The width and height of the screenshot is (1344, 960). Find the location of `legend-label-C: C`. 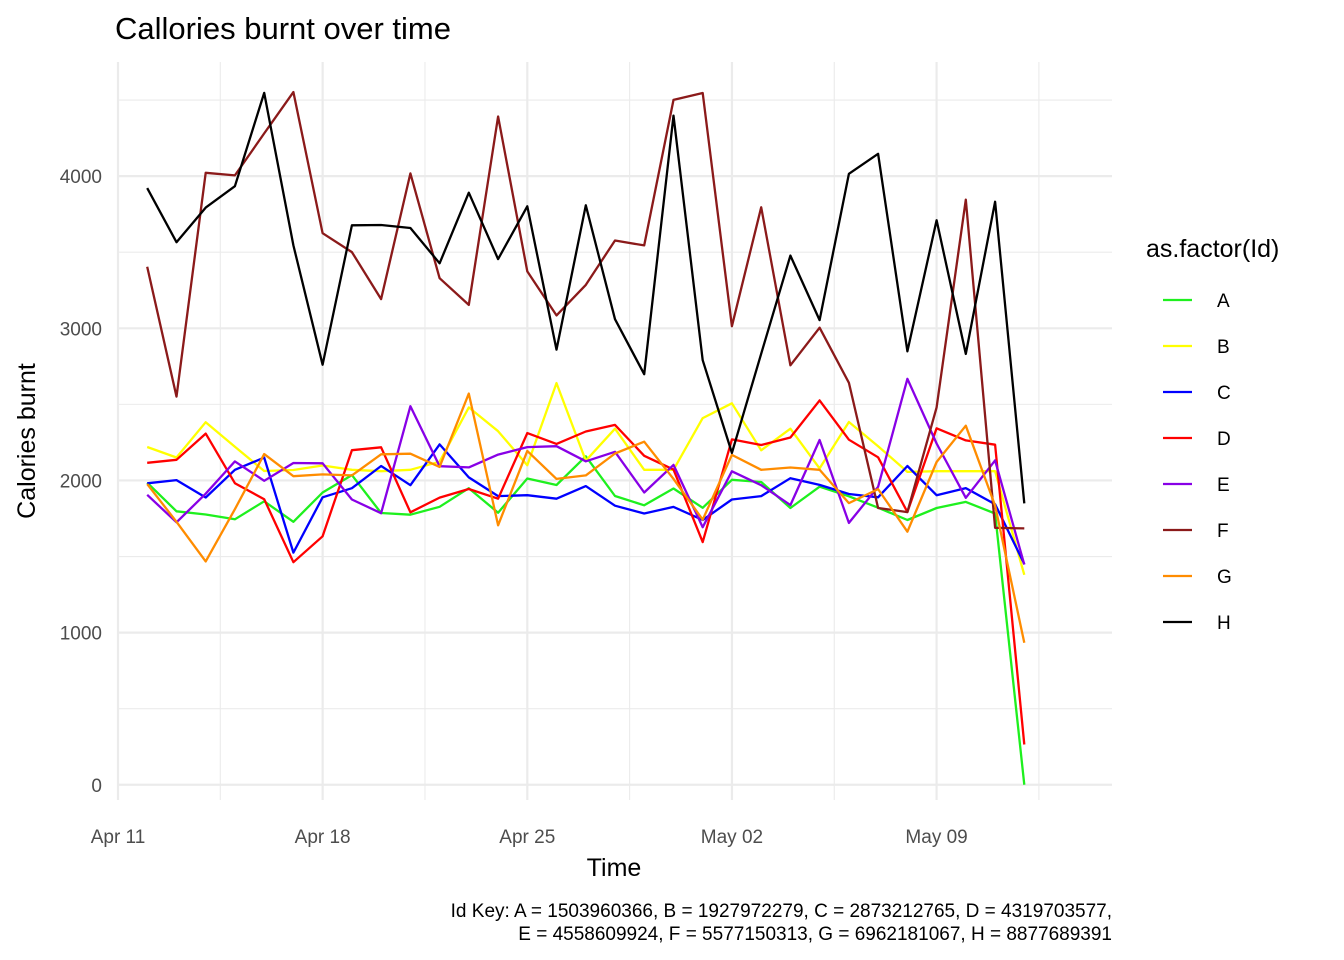

legend-label-C: C is located at coordinates (1224, 393).